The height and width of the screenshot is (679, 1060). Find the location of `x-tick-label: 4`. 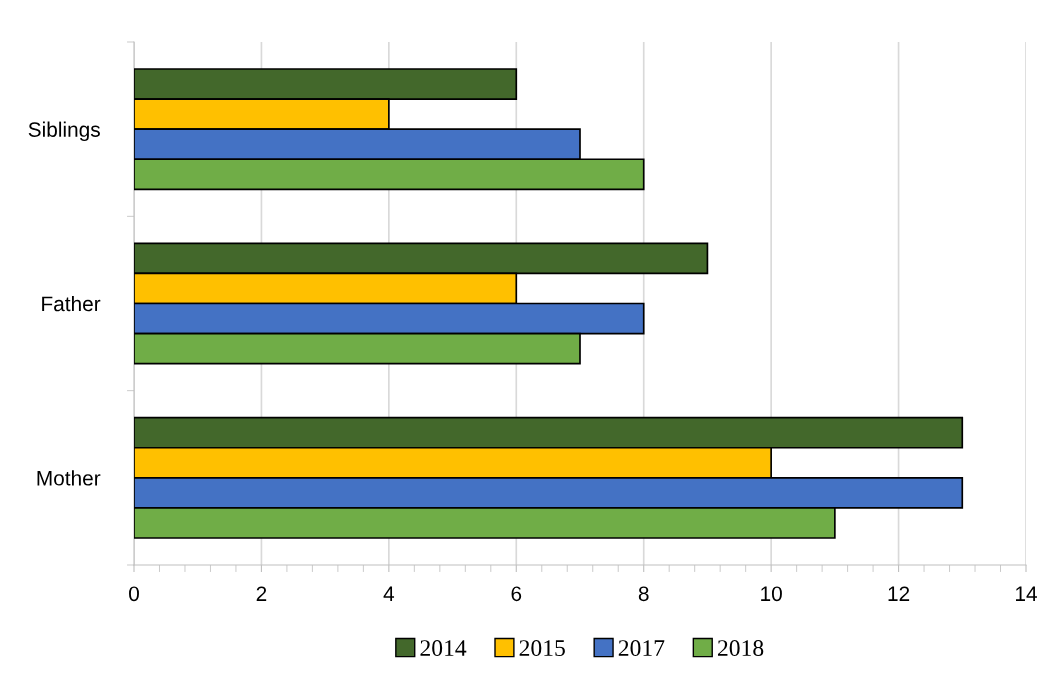

x-tick-label: 4 is located at coordinates (389, 593).